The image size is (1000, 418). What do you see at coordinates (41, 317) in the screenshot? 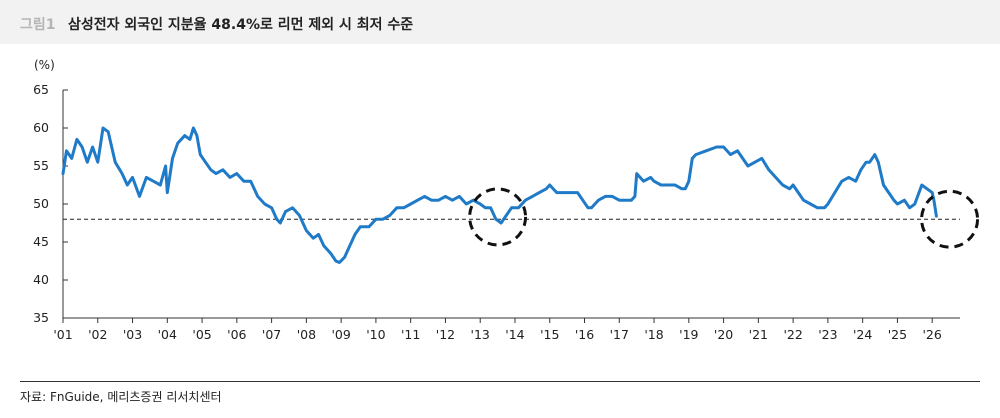
I see `y-tick-label: 35` at bounding box center [41, 317].